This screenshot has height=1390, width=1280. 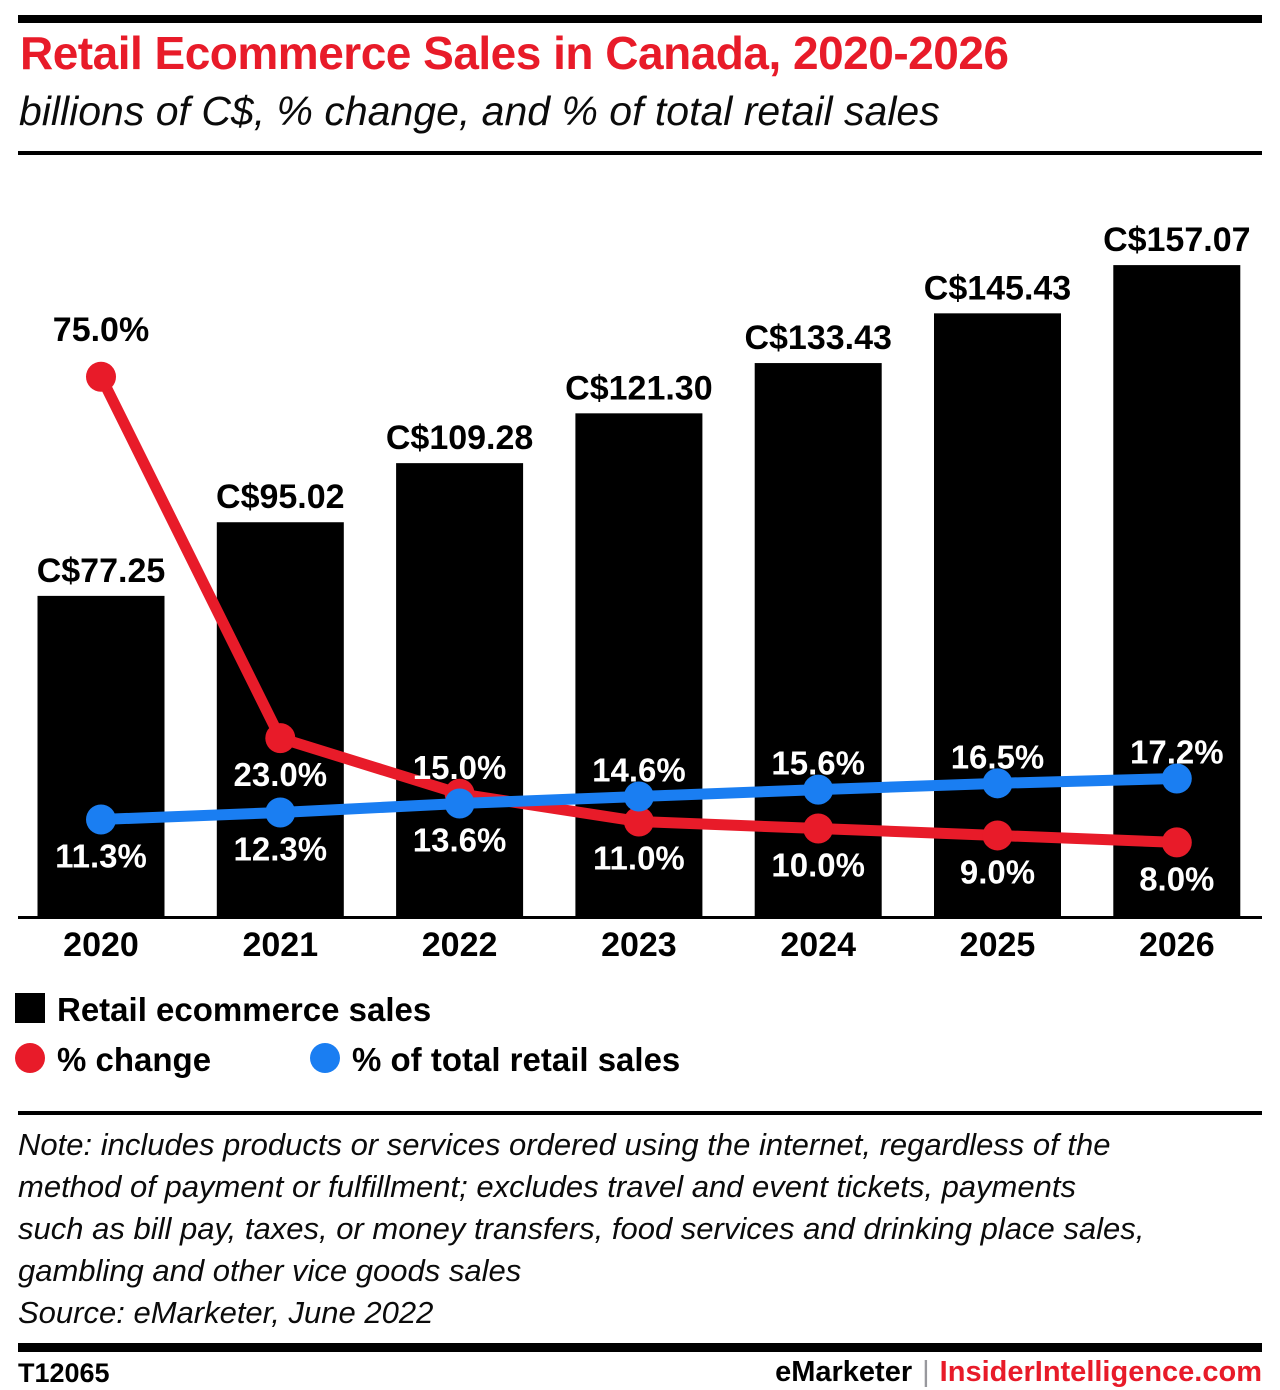 What do you see at coordinates (1176, 842) in the screenshot?
I see `pct-change-point-2026` at bounding box center [1176, 842].